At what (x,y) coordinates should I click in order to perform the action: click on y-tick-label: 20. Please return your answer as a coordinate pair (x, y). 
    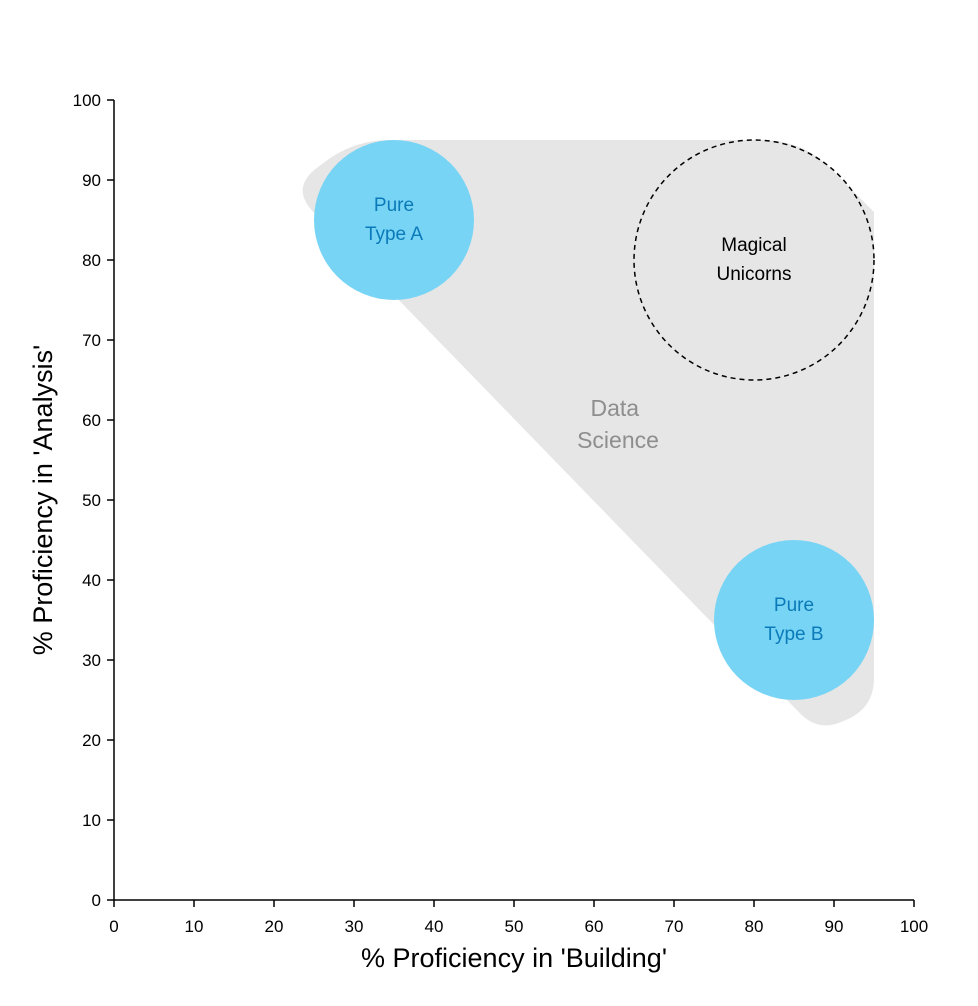
    Looking at the image, I should click on (91, 740).